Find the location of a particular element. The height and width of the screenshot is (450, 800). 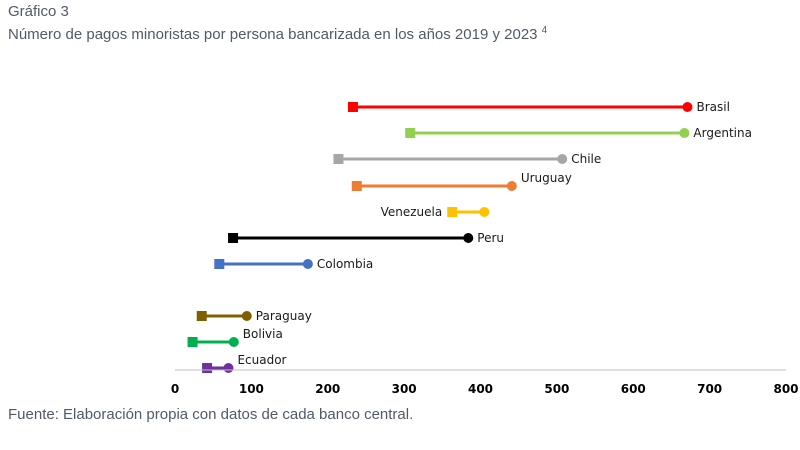

chart-figure-number: Gráfico 3 is located at coordinates (38, 11).